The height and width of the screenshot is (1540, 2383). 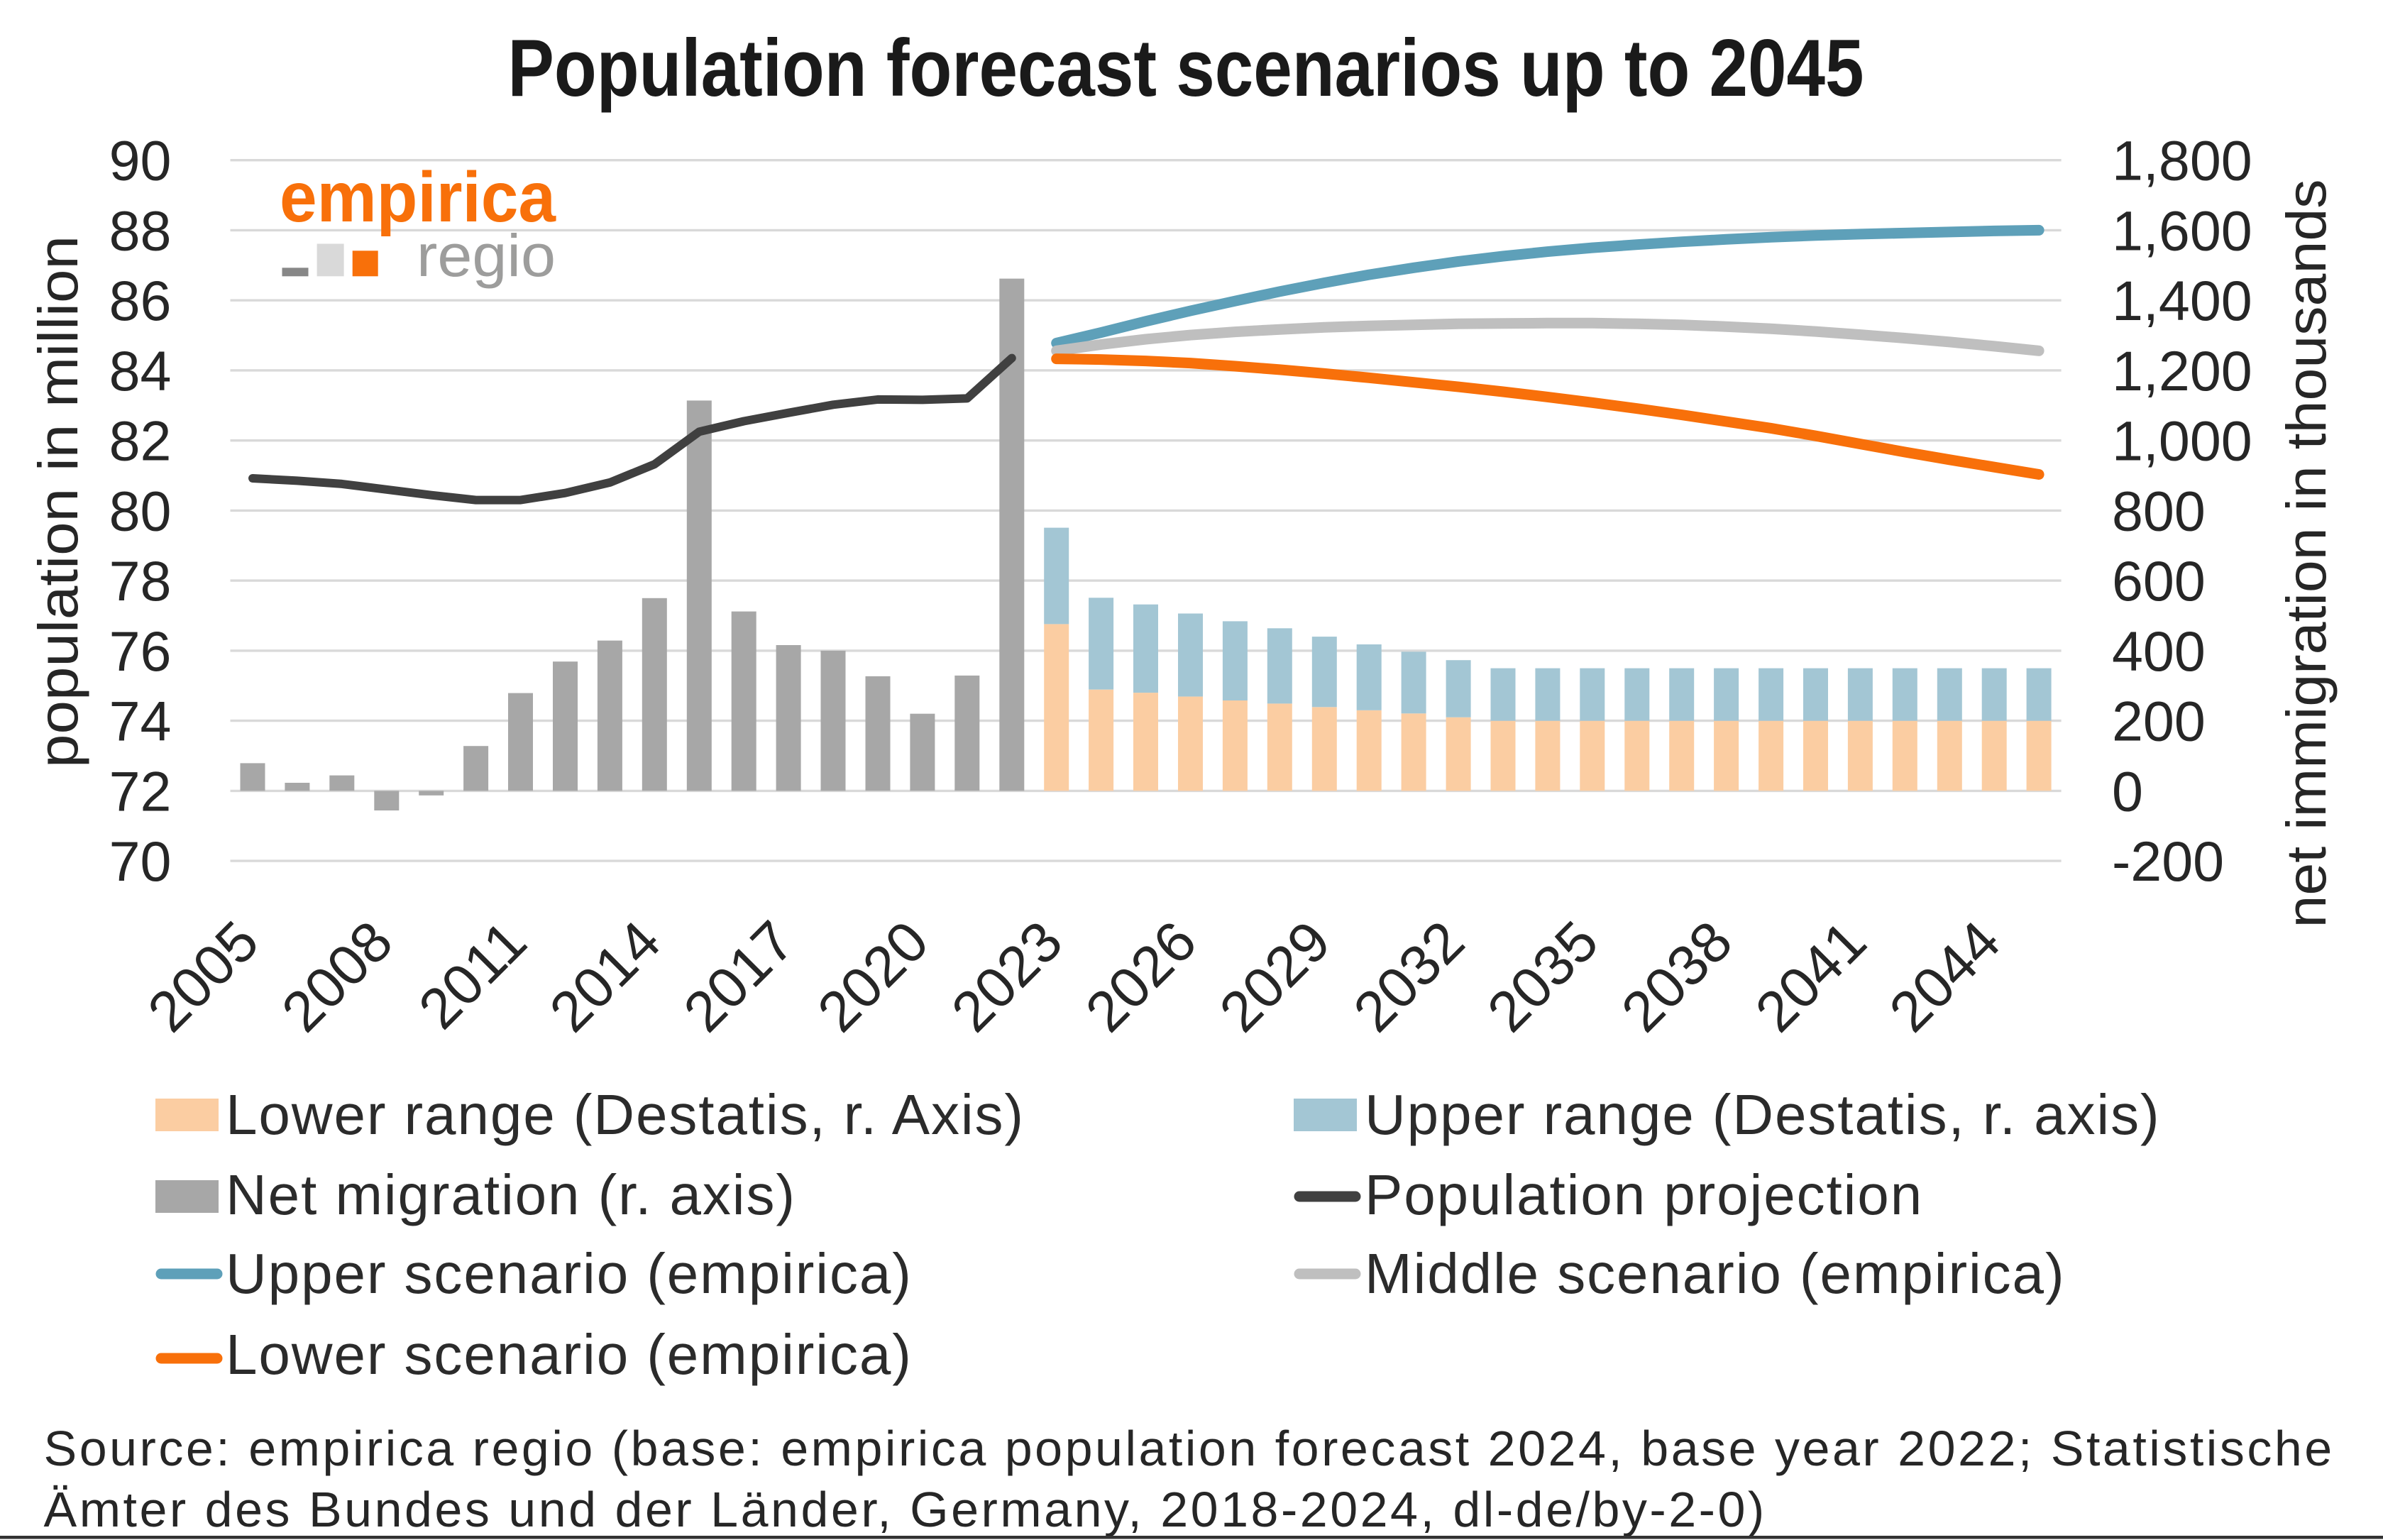 What do you see at coordinates (486, 256) in the screenshot?
I see `svg-text: regio` at bounding box center [486, 256].